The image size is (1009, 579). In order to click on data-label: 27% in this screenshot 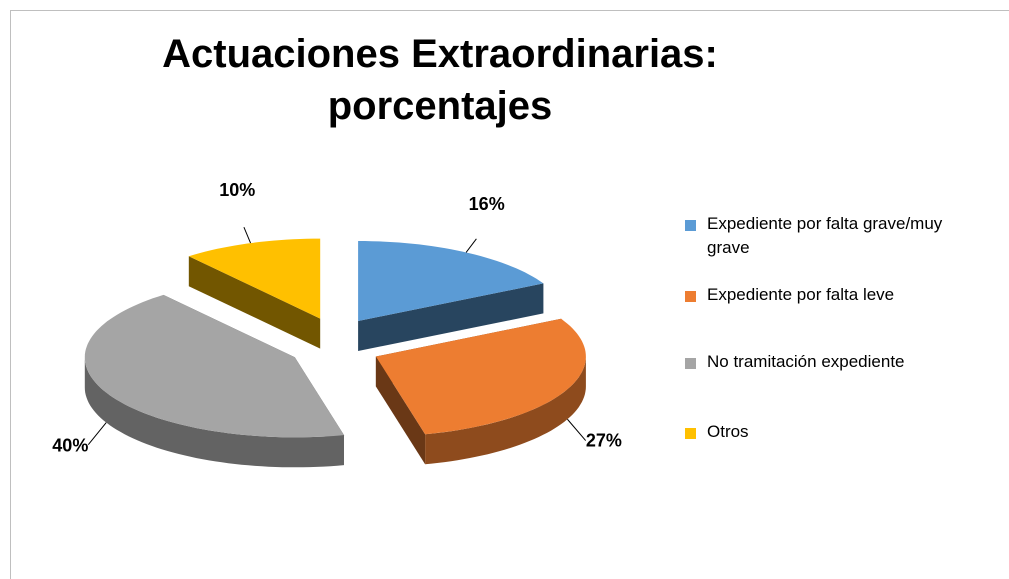, I will do `click(604, 441)`.